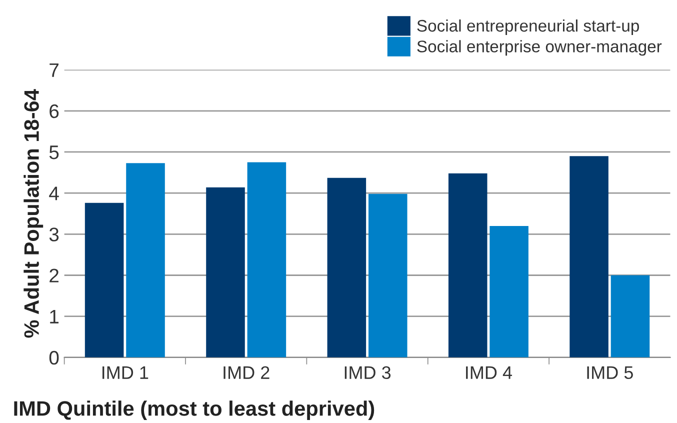 This screenshot has width=677, height=423. What do you see at coordinates (54, 193) in the screenshot?
I see `y-tick-label: 4` at bounding box center [54, 193].